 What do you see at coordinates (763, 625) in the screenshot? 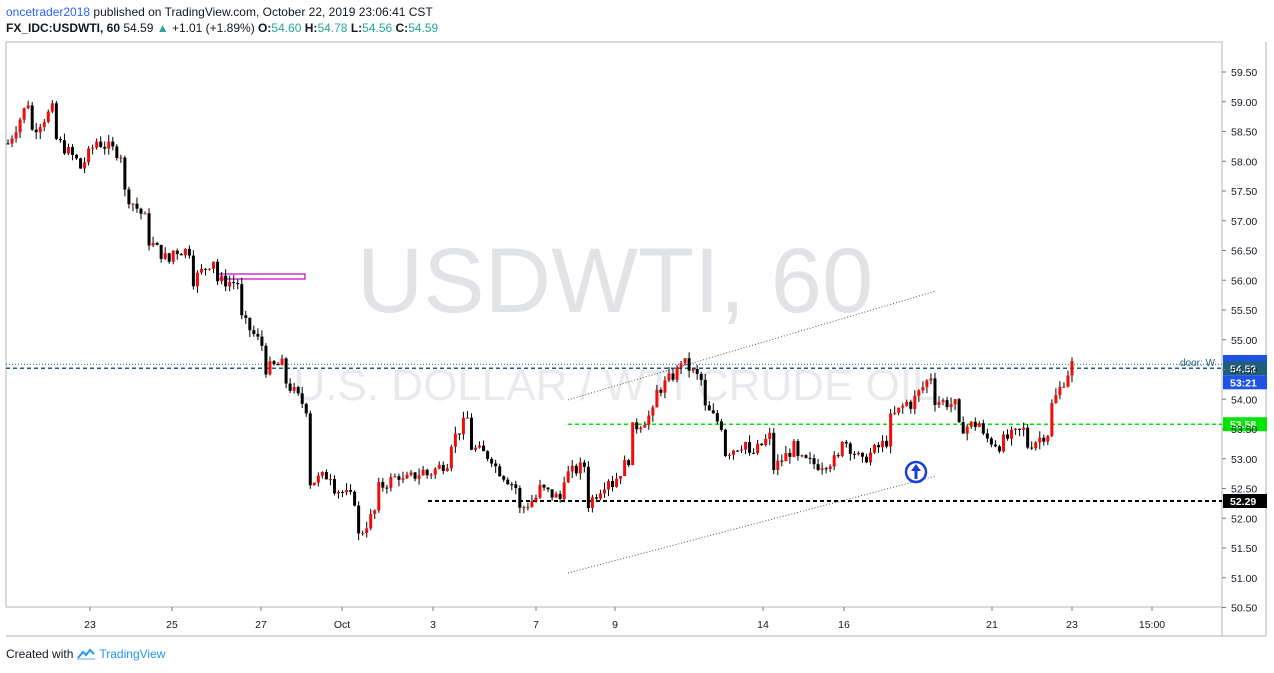
I see `time-tick-label: 14` at bounding box center [763, 625].